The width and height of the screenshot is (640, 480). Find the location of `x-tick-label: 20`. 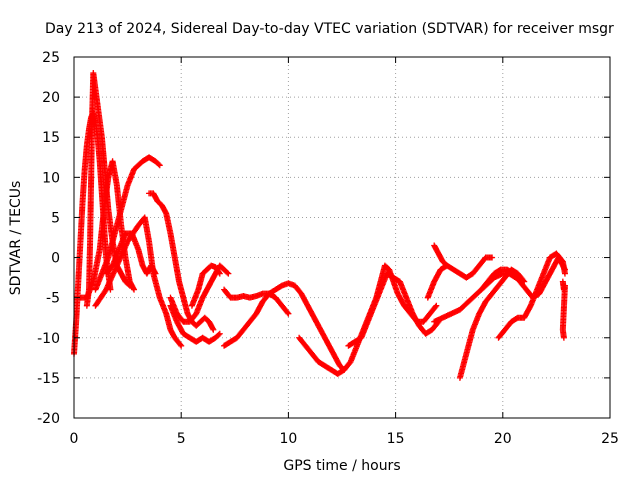

x-tick-label: 20 is located at coordinates (503, 439).